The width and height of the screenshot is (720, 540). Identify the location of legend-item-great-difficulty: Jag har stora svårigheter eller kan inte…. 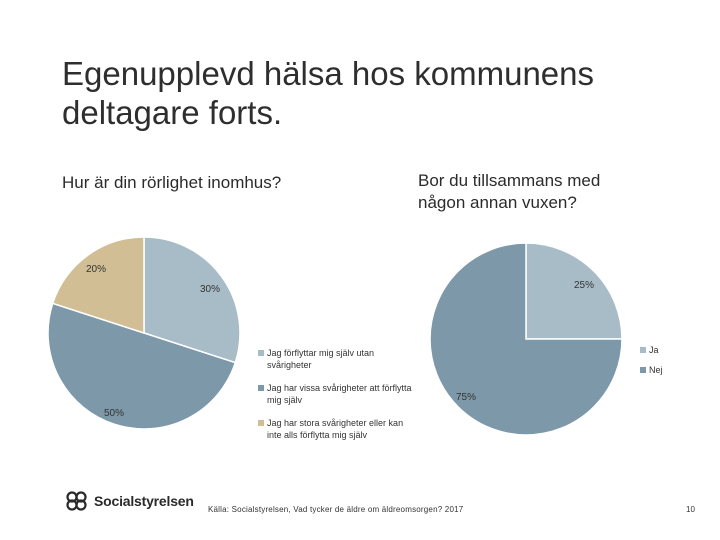
(338, 429).